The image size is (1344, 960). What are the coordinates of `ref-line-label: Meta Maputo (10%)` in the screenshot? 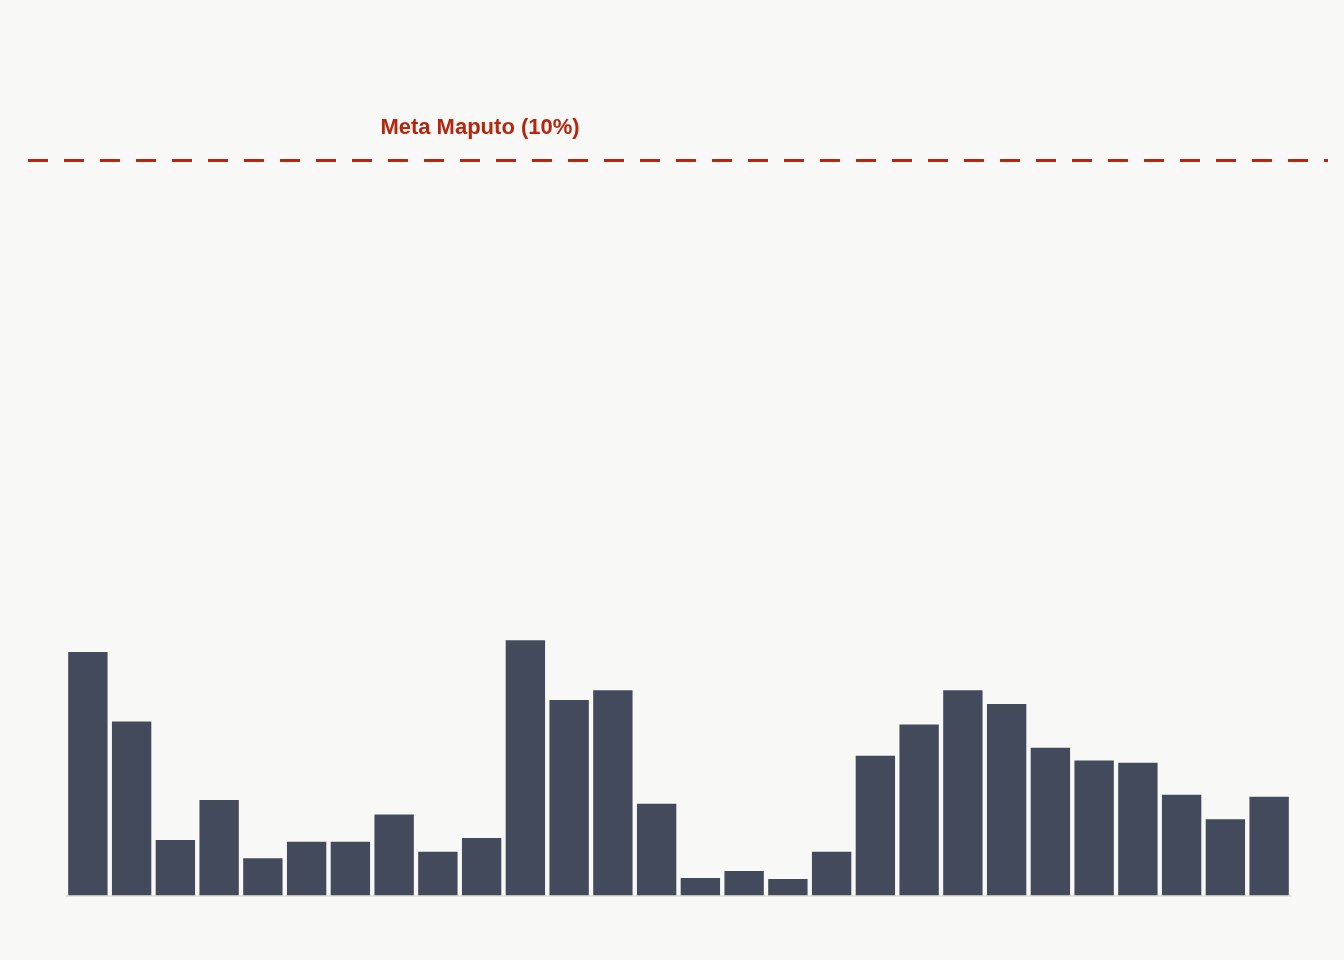 It's located at (480, 126).